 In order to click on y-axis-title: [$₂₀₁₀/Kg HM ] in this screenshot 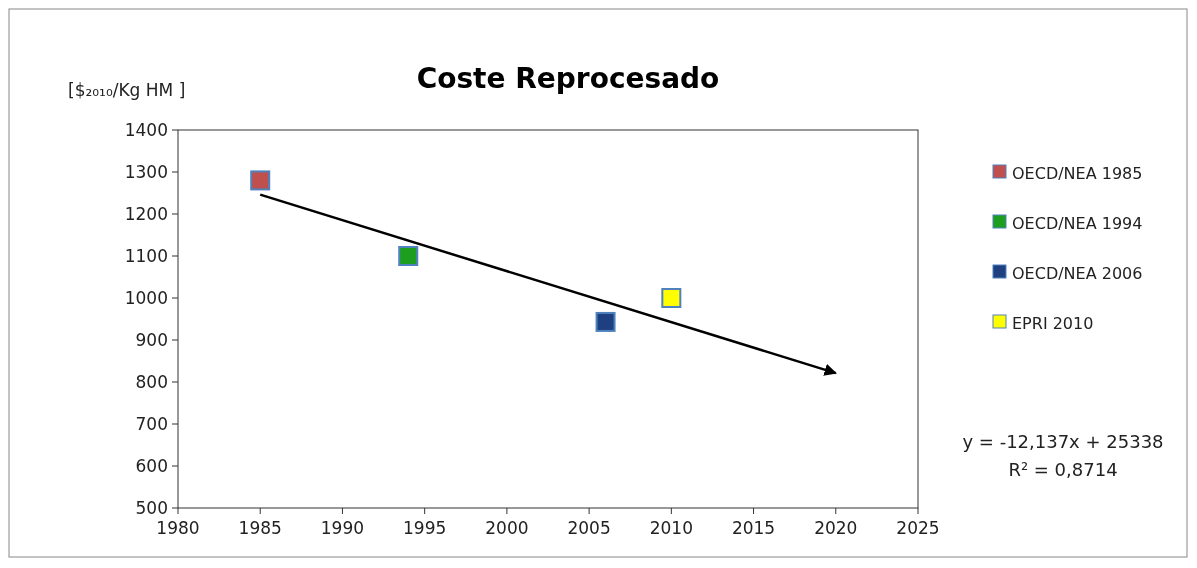, I will do `click(127, 90)`.